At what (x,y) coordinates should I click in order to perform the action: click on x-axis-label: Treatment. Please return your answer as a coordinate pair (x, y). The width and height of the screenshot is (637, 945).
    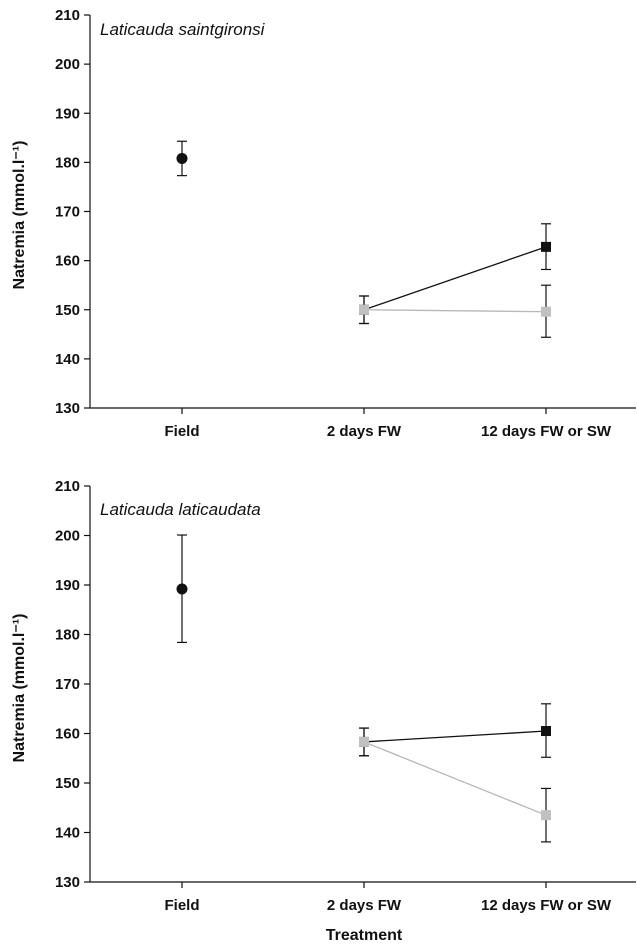
    Looking at the image, I should click on (364, 935).